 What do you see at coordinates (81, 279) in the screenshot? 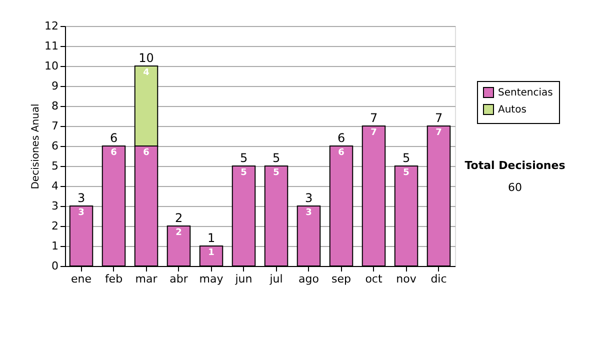
I see `x-tick-label: ene` at bounding box center [81, 279].